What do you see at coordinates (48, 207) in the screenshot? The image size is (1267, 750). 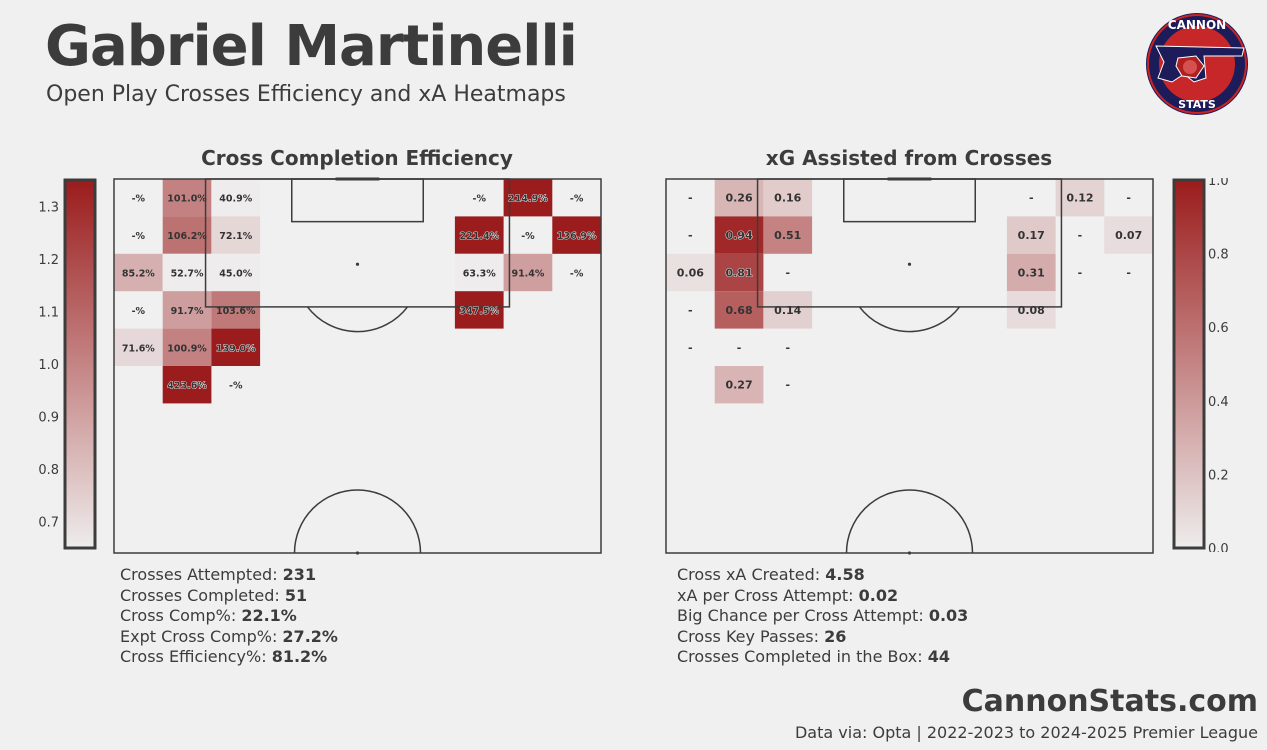 I see `colorbar-tick-label: 1.3` at bounding box center [48, 207].